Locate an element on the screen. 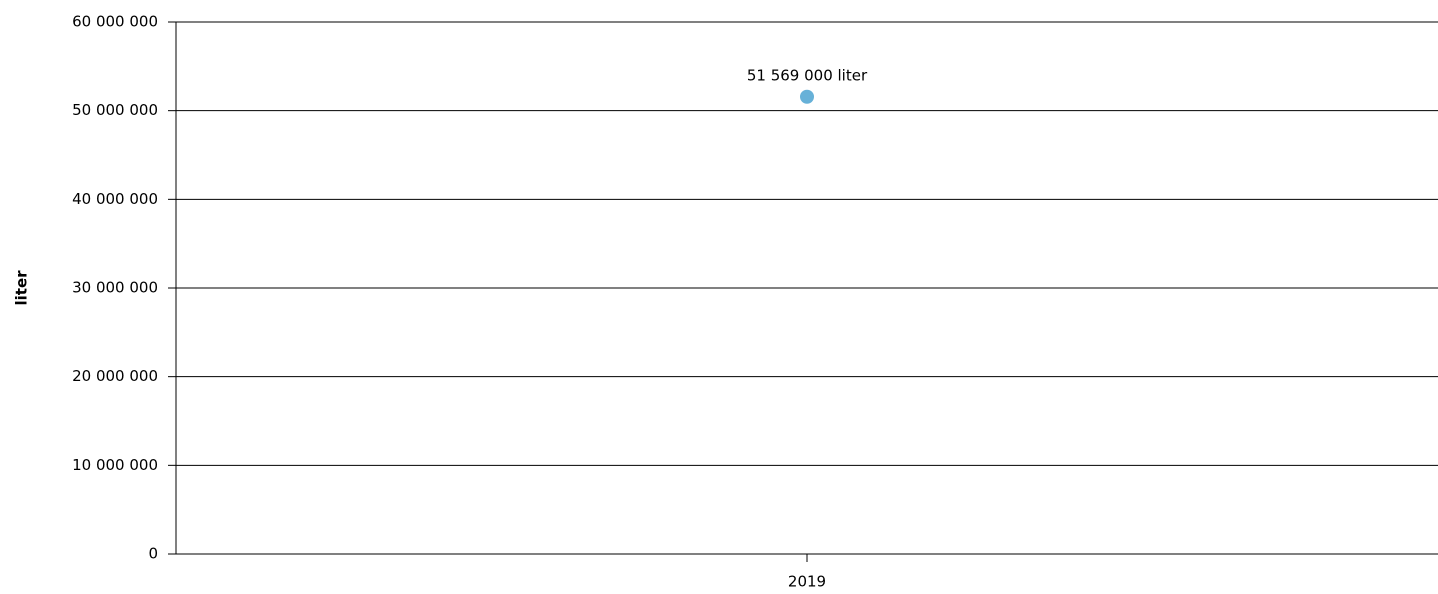  y-tick-label: 10 000 000 is located at coordinates (115, 465).